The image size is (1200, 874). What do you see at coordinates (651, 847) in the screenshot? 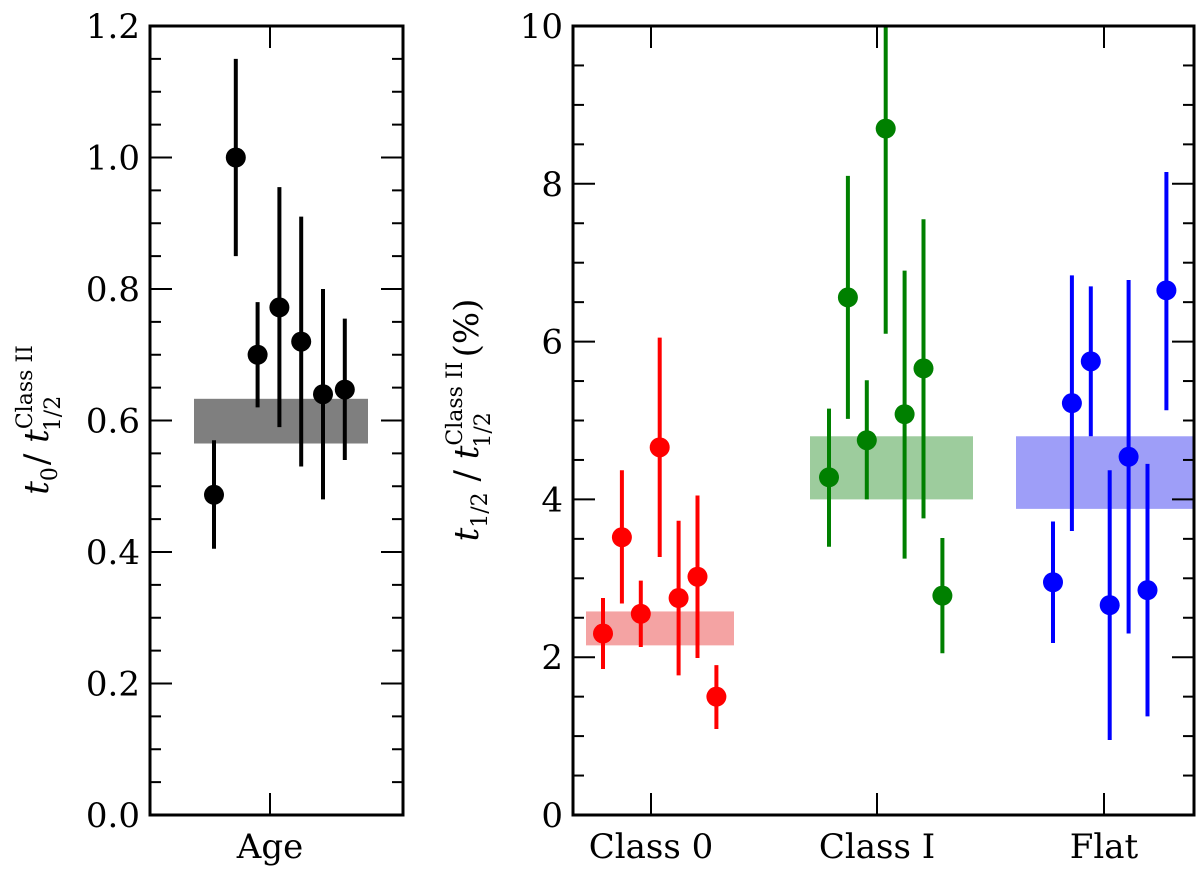
I see `category-label: Class 0` at bounding box center [651, 847].